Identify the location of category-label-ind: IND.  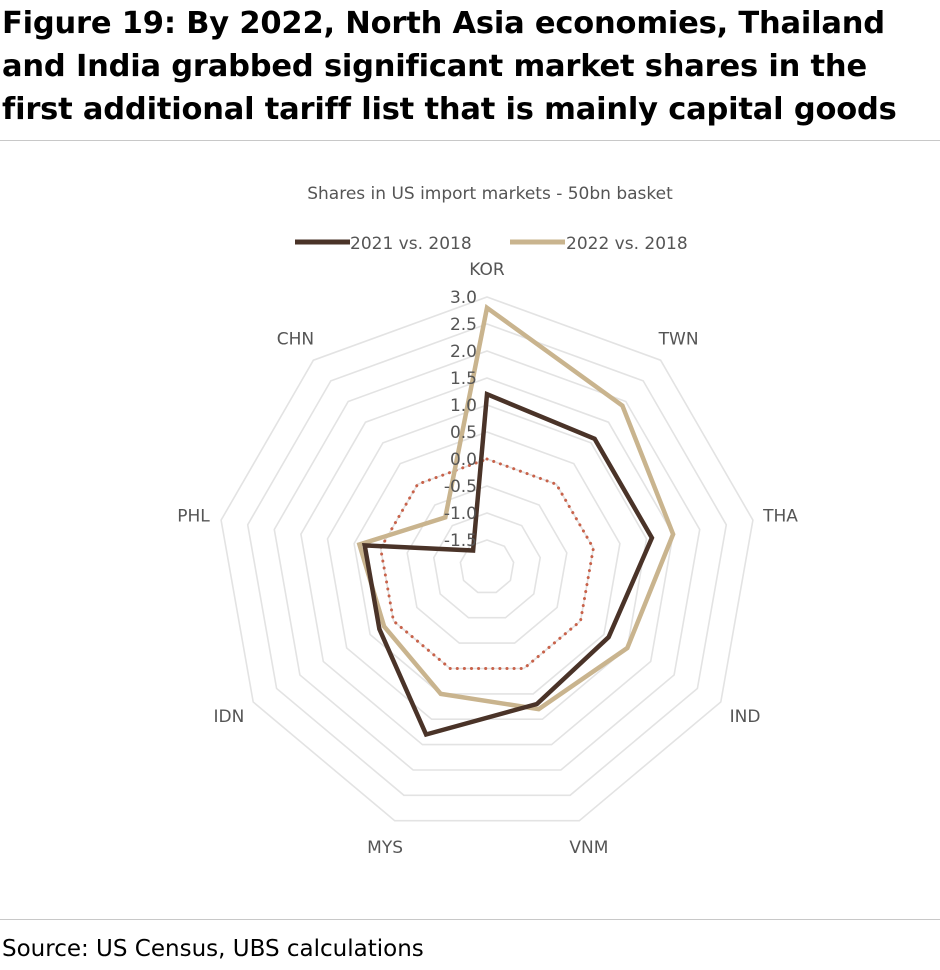
(745, 717).